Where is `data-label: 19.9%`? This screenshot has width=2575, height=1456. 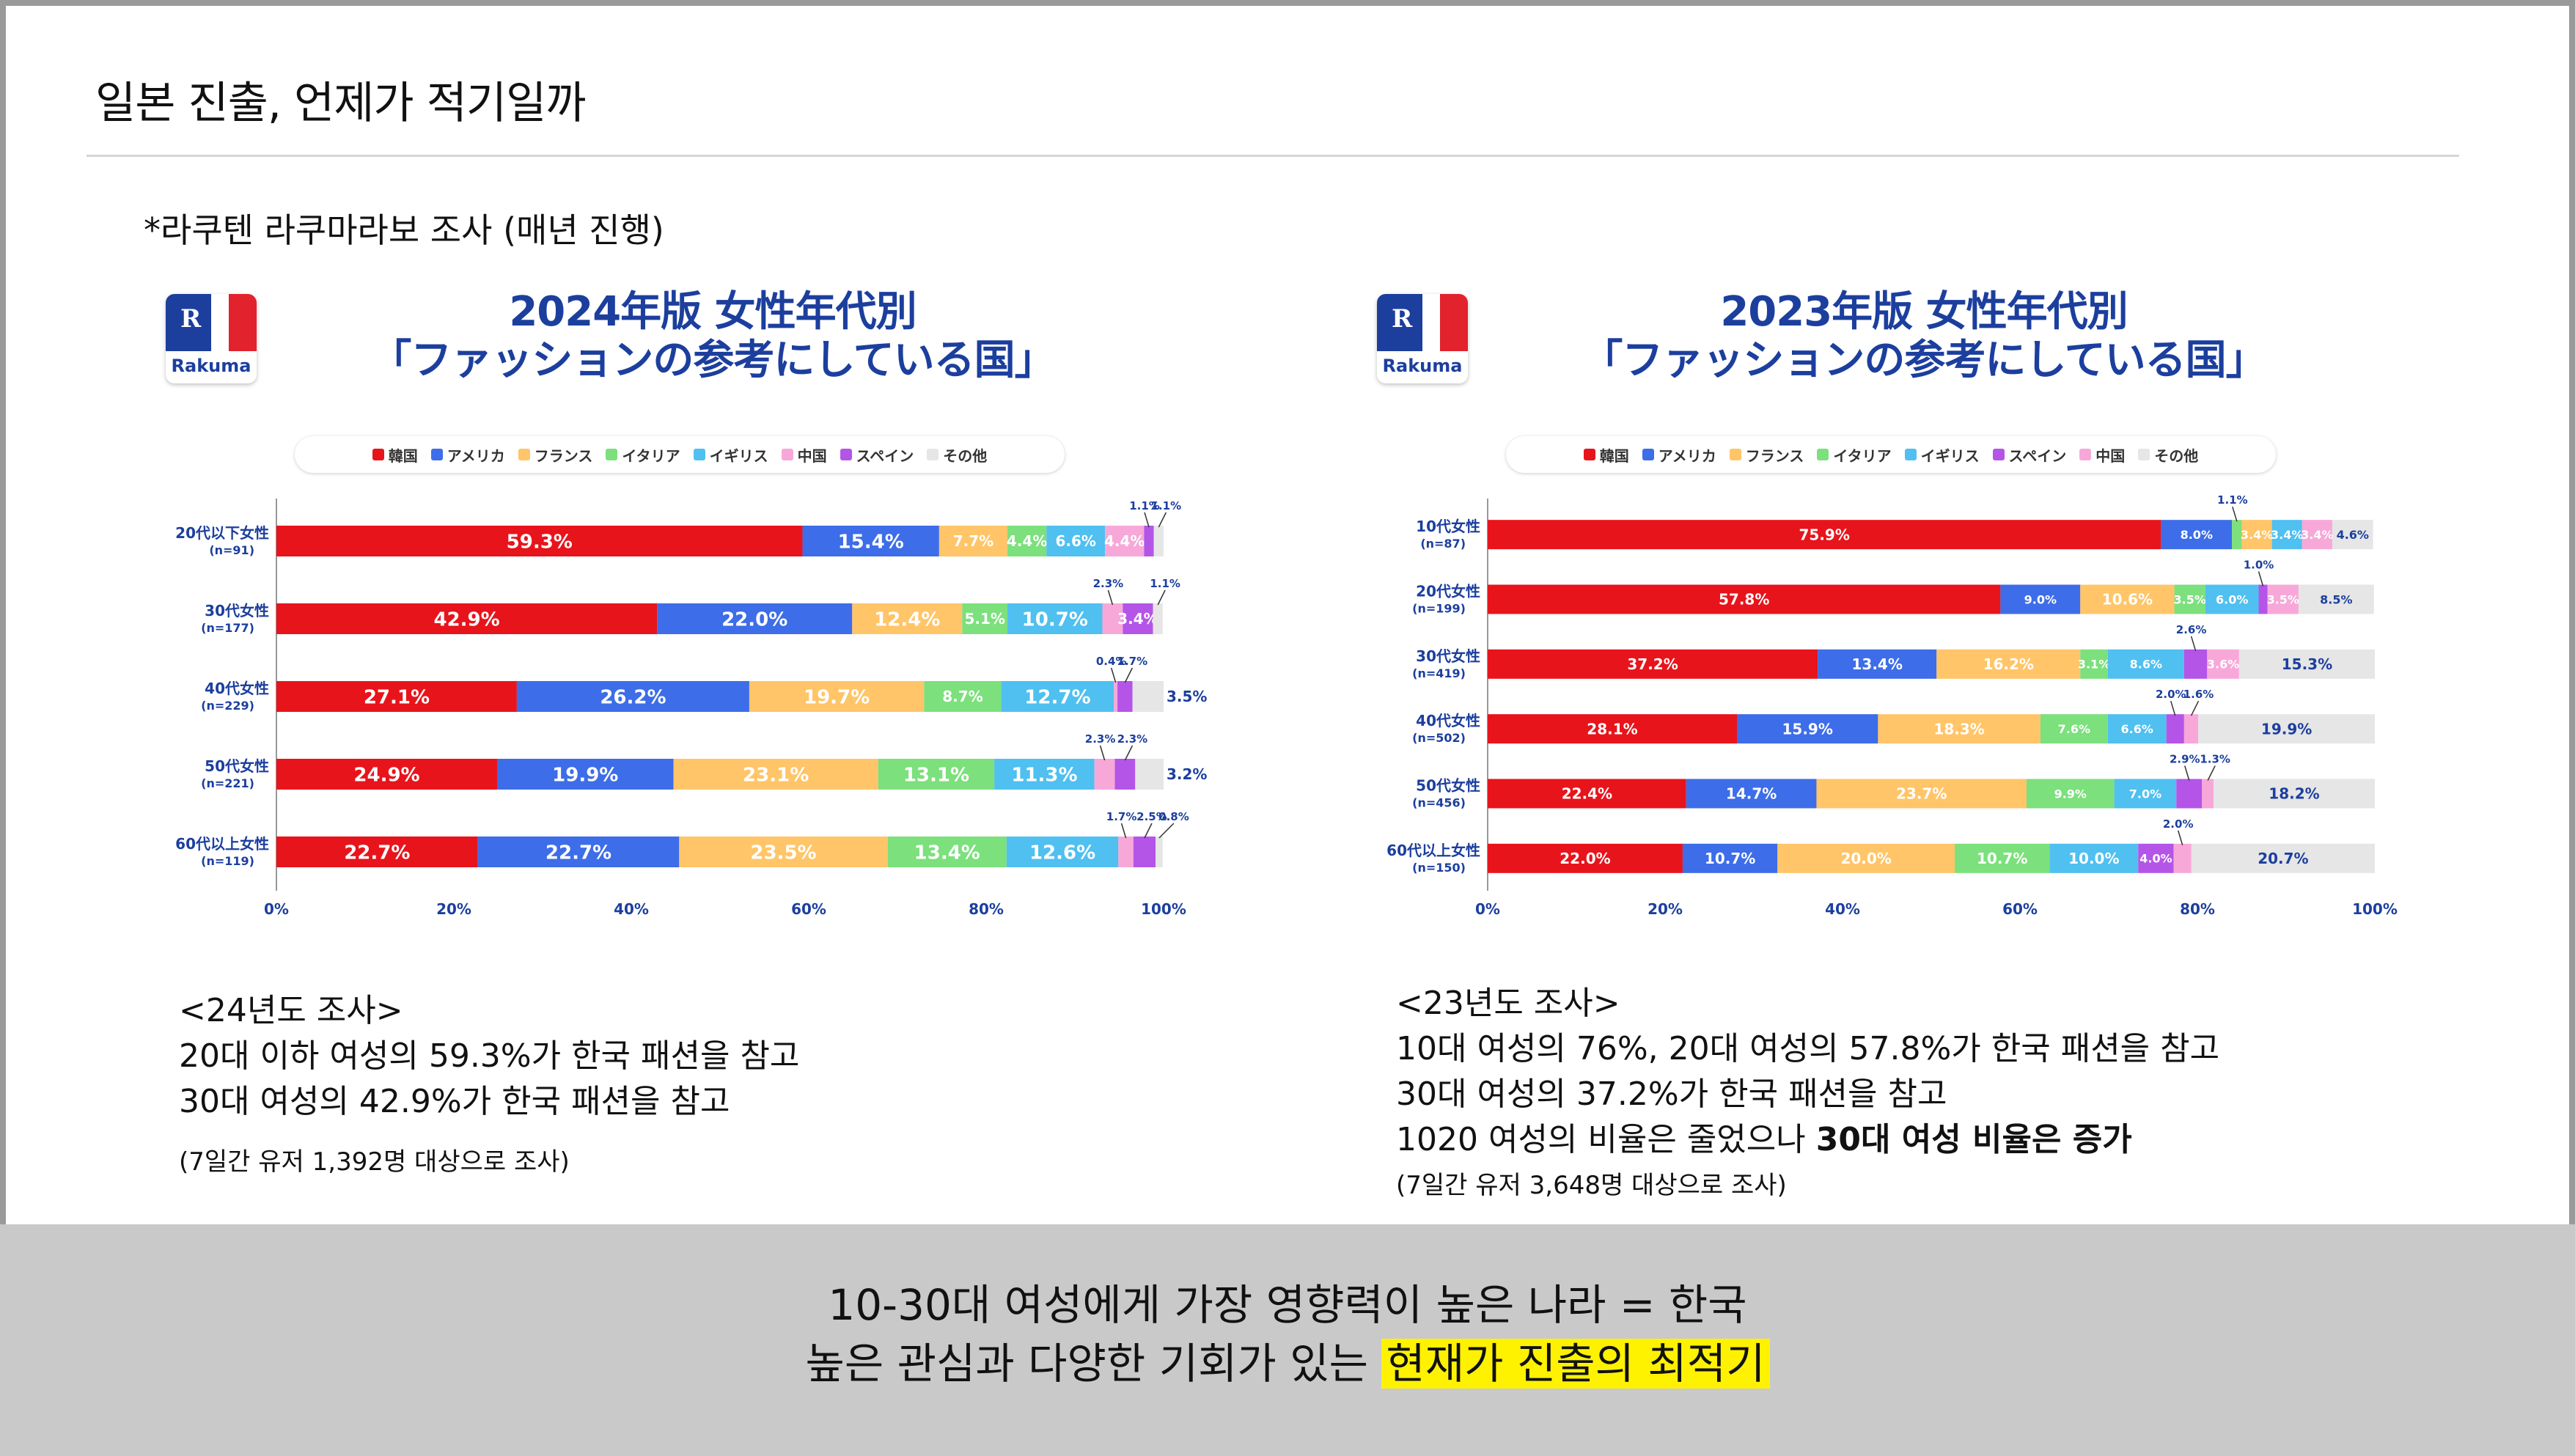
data-label: 19.9% is located at coordinates (2286, 729).